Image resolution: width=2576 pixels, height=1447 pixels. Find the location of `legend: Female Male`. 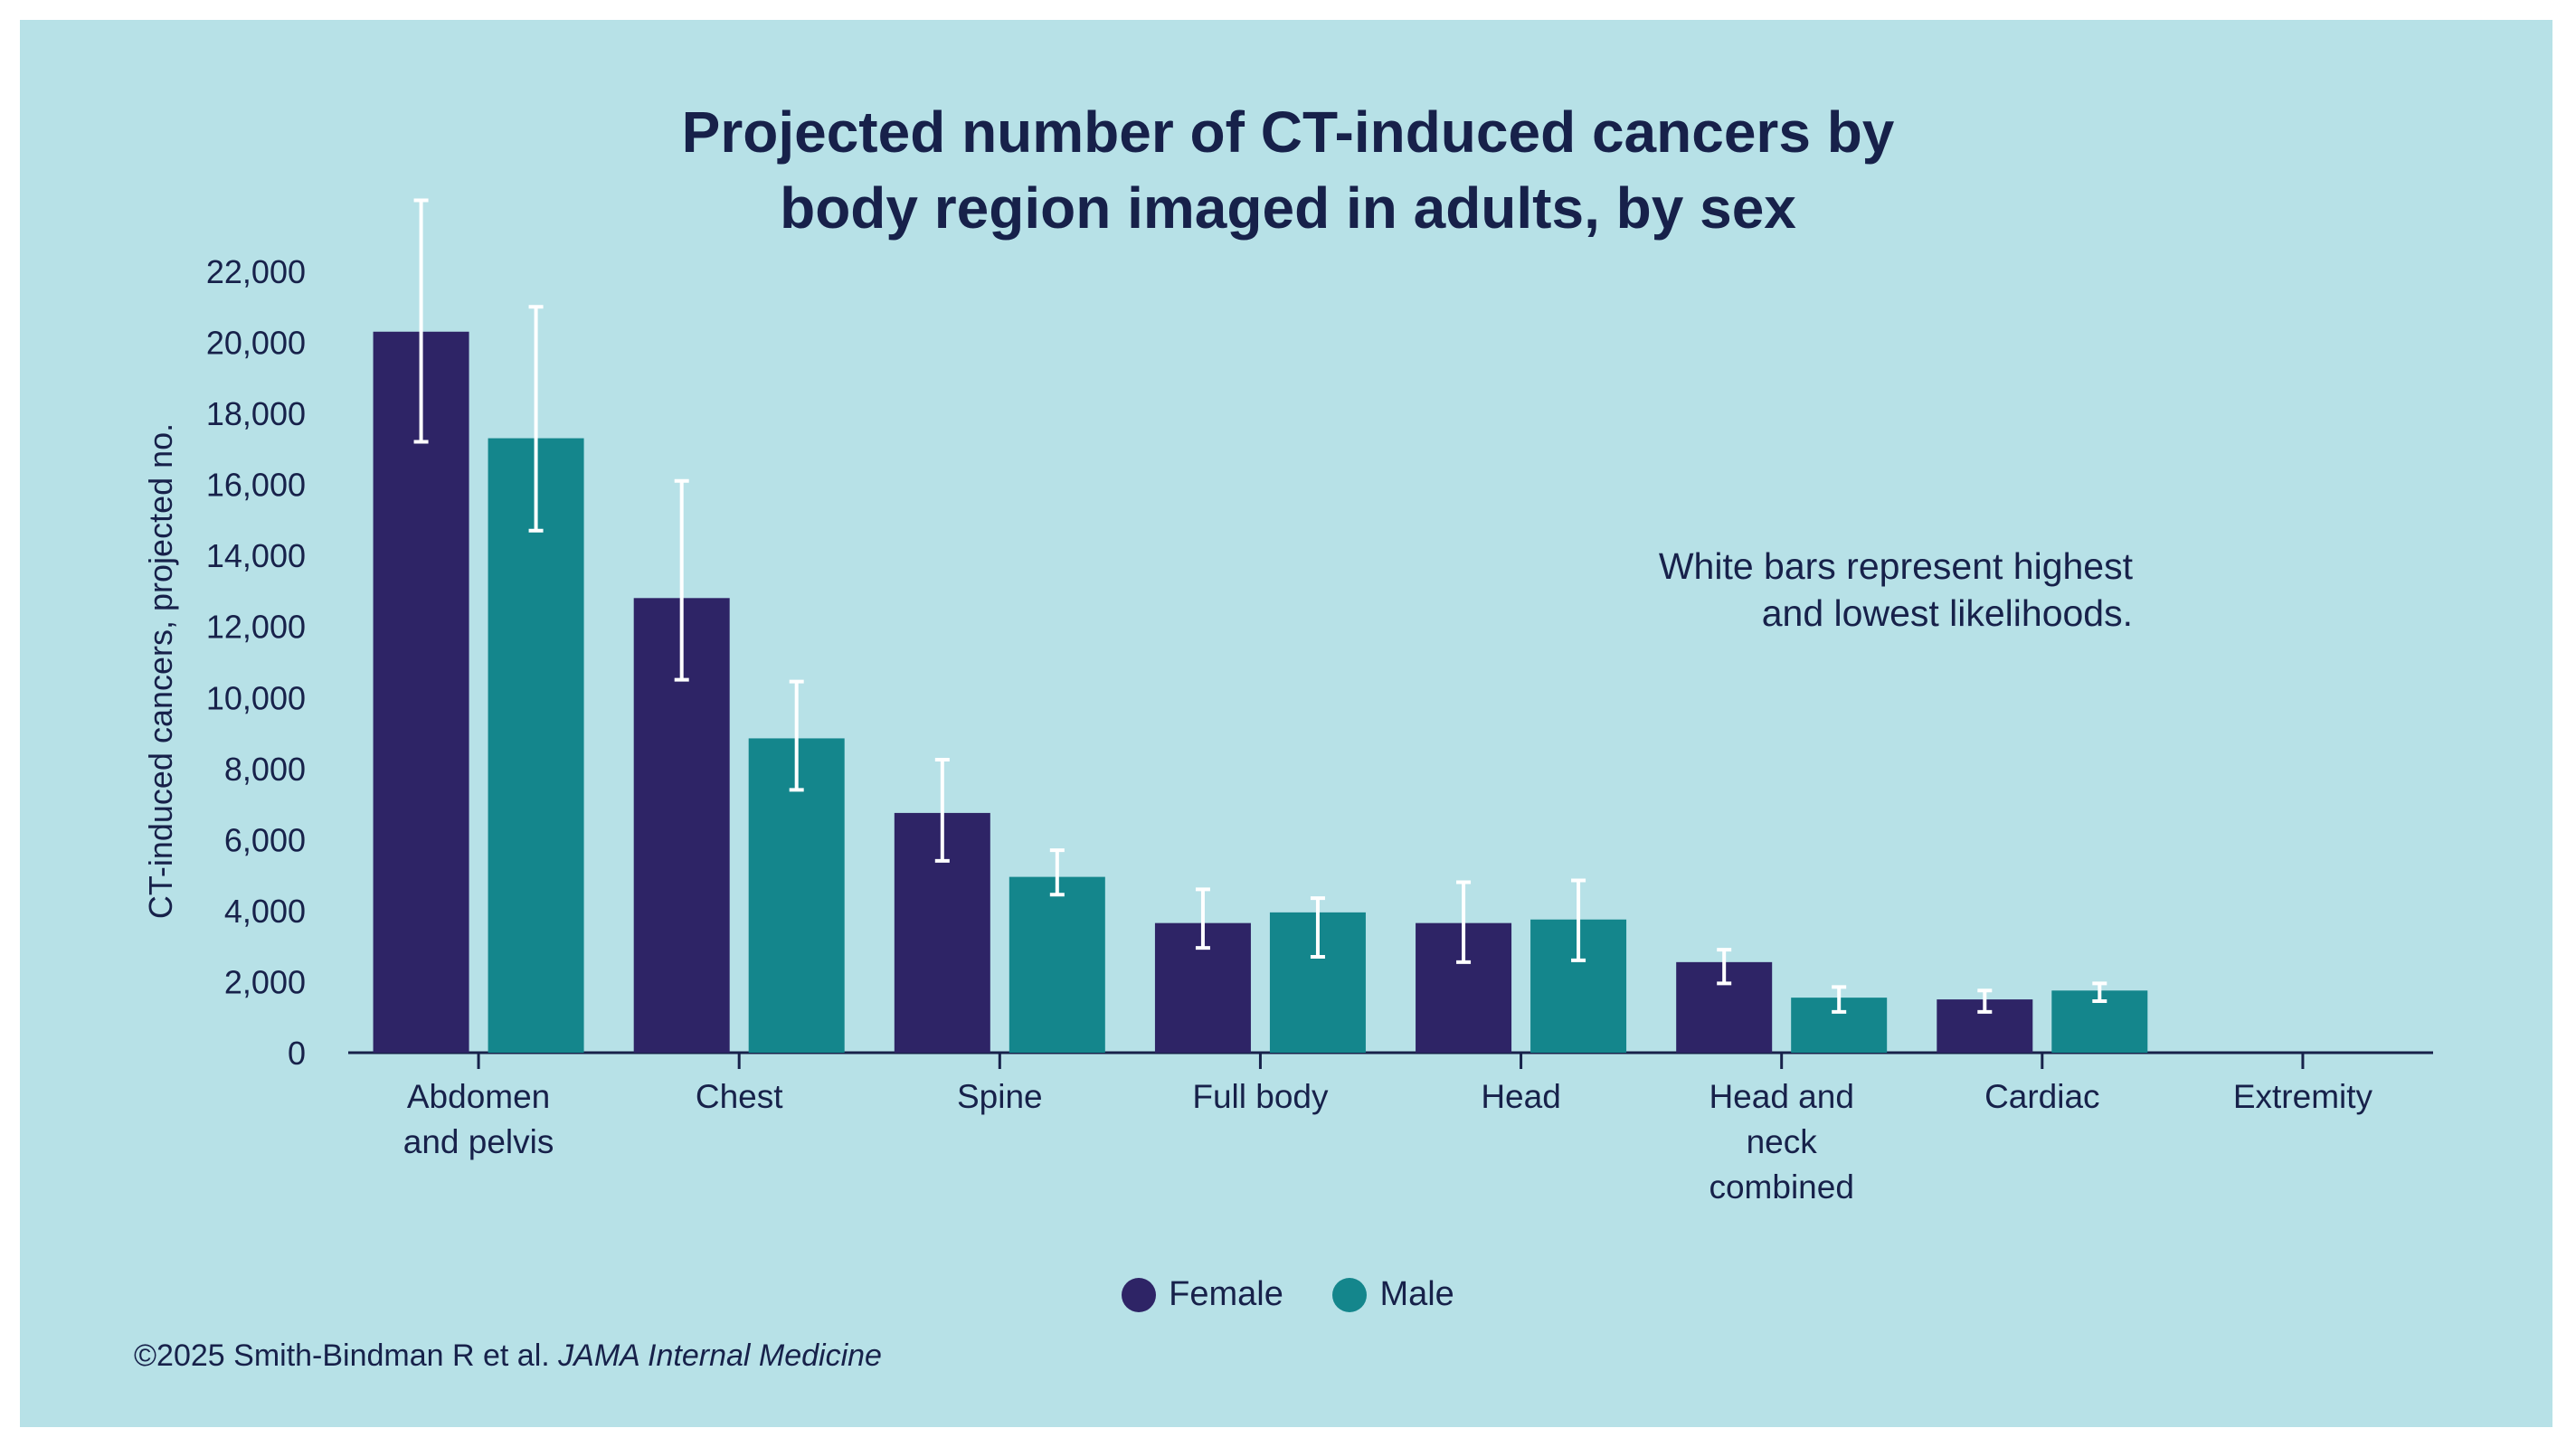

legend: Female Male is located at coordinates (1288, 1298).